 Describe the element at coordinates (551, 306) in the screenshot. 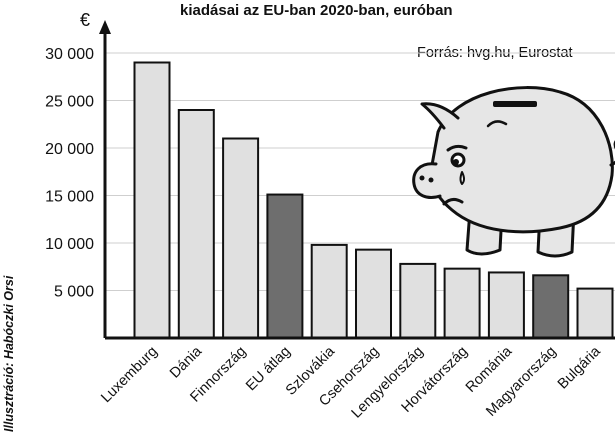

I see `bar-magyarország` at that location.